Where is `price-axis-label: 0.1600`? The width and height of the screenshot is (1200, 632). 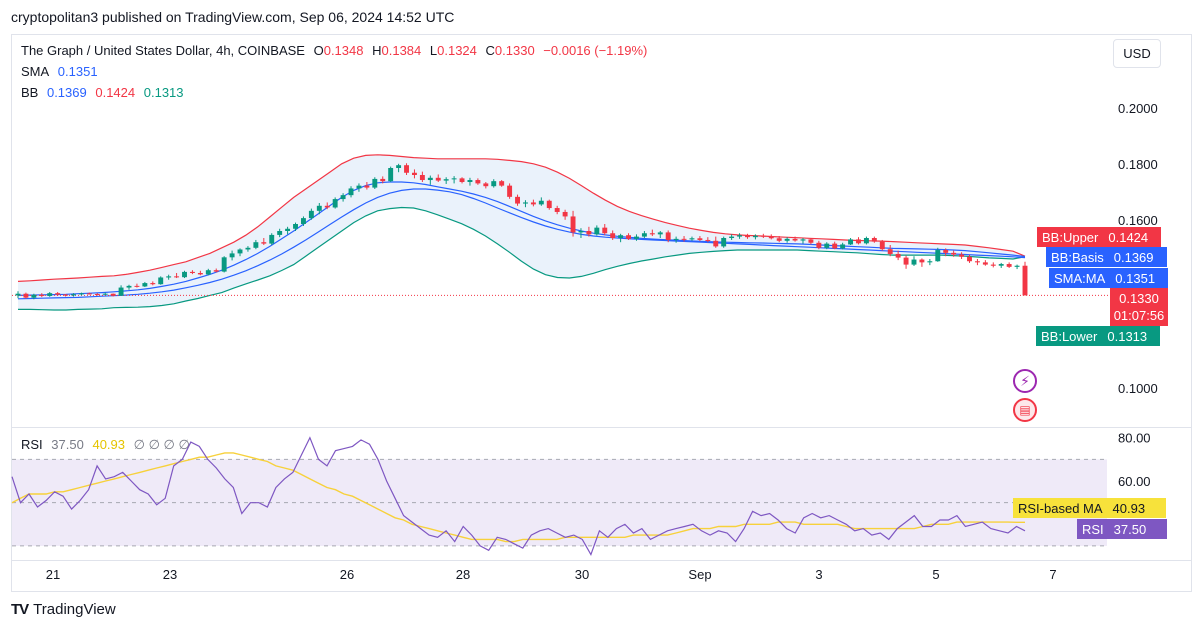
price-axis-label: 0.1600 is located at coordinates (1138, 220).